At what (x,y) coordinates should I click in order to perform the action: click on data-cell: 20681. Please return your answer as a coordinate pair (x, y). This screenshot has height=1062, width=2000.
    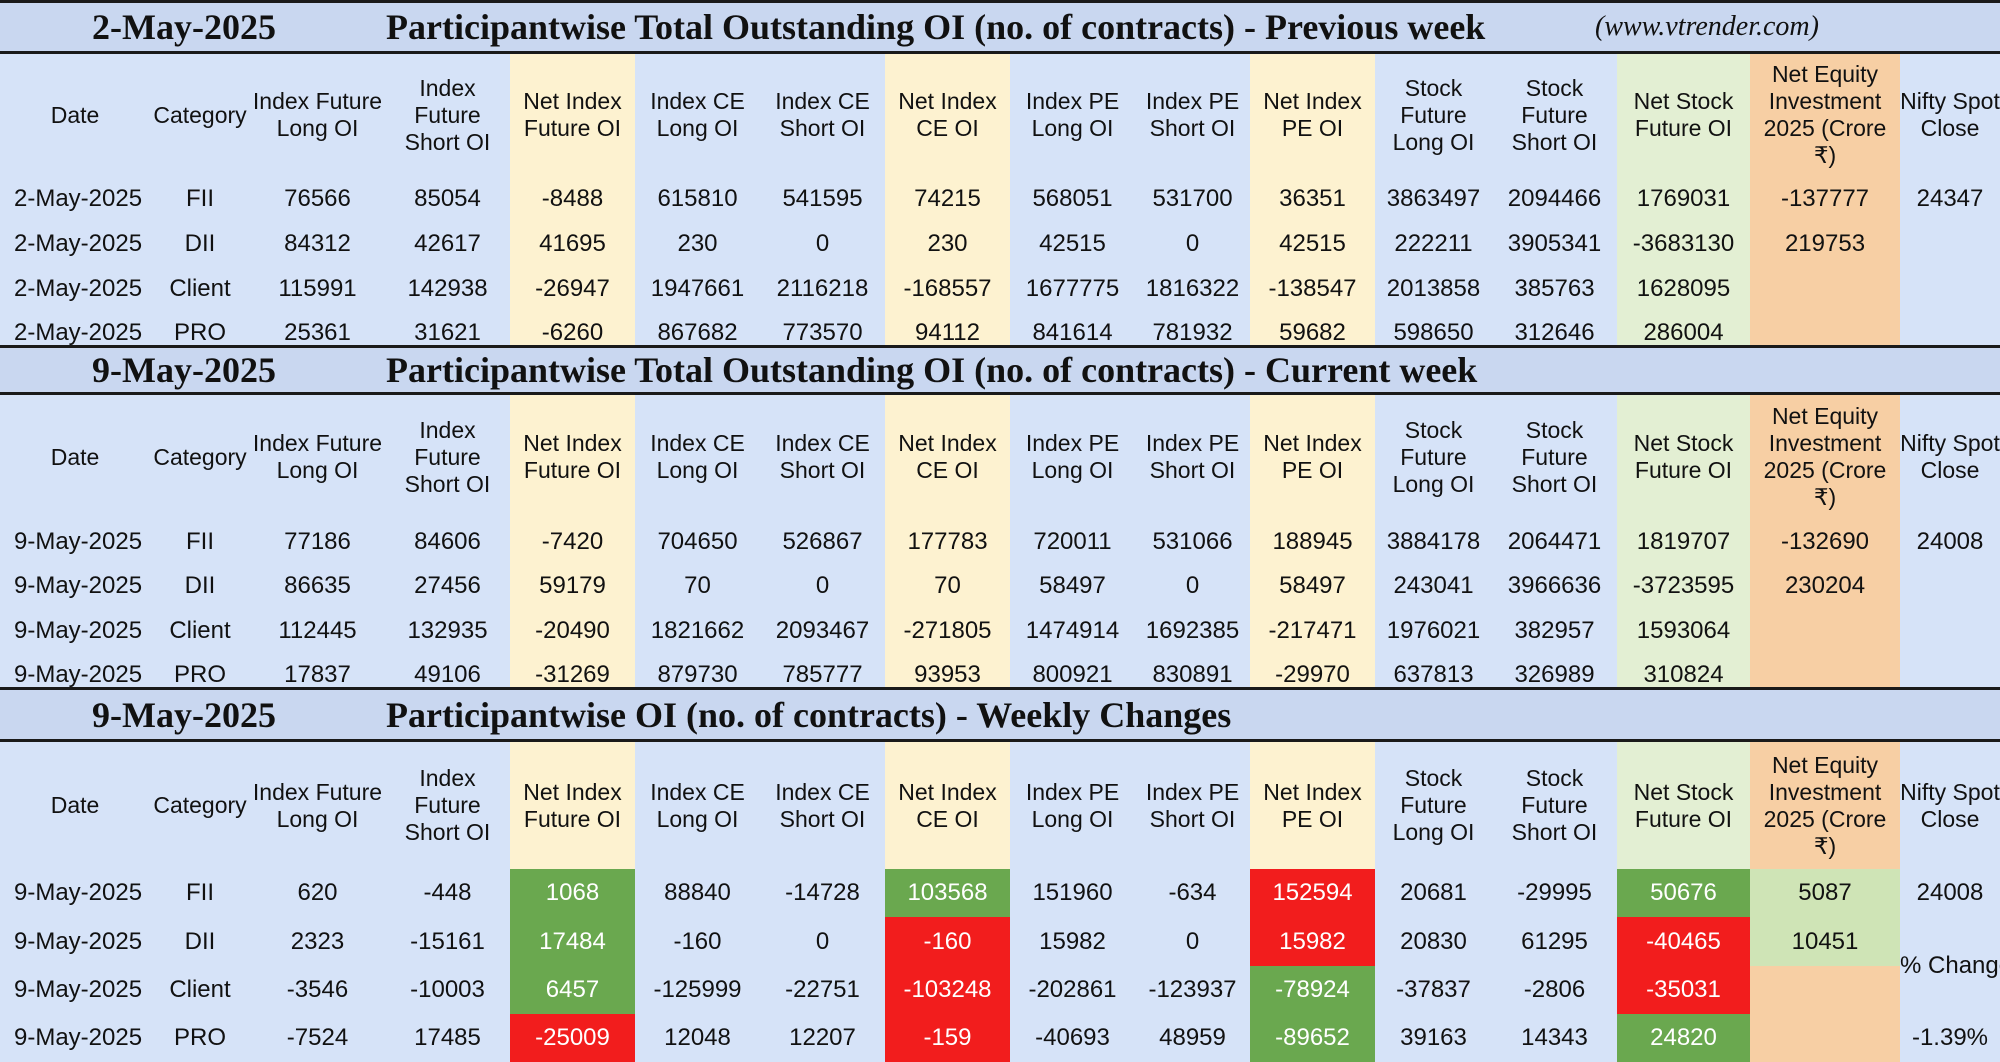
    Looking at the image, I should click on (1433, 893).